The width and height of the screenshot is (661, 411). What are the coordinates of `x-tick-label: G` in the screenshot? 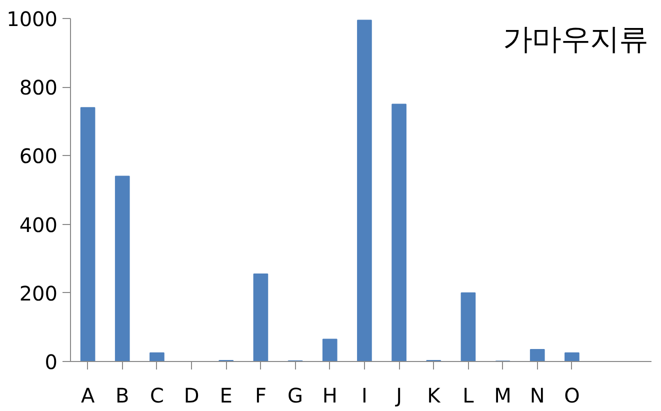 It's located at (296, 396).